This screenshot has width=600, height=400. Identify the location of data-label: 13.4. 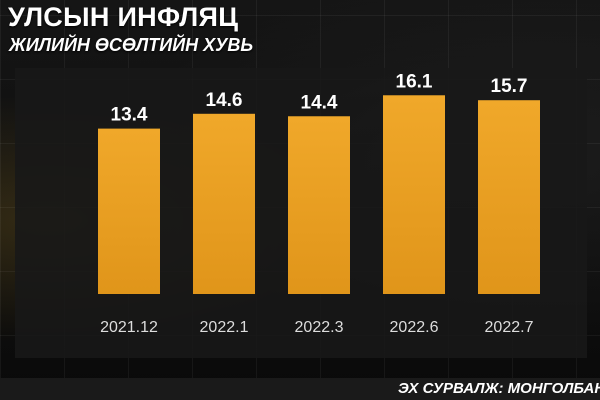
(129, 115).